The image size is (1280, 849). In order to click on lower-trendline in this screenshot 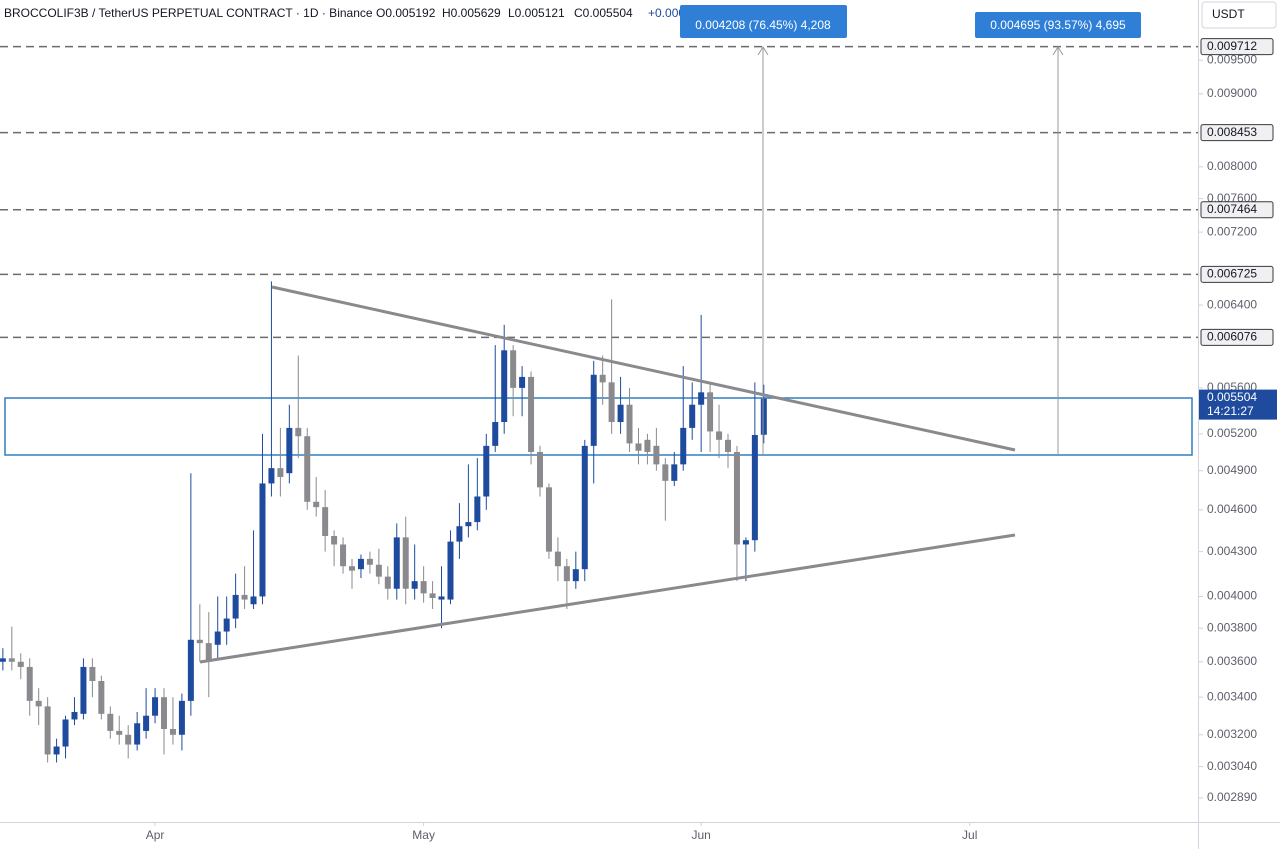, I will do `click(607, 598)`.